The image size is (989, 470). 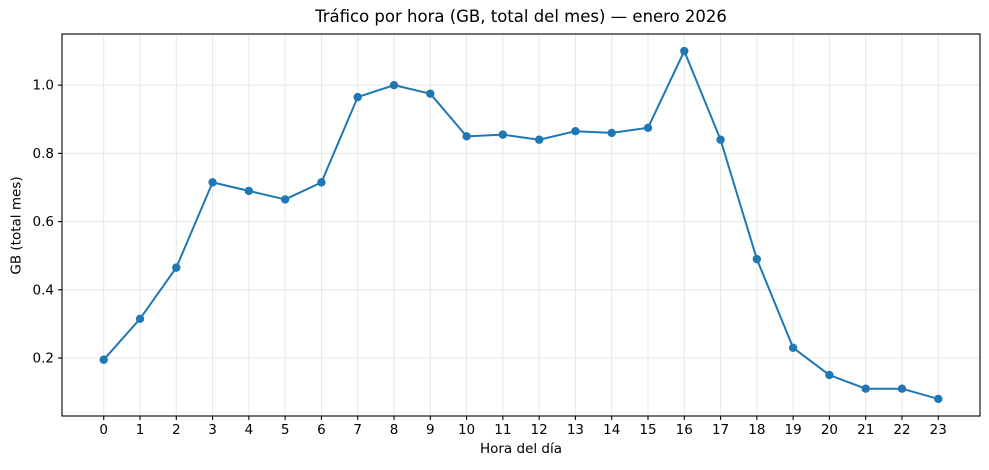 I want to click on x-tick-label: 22, so click(x=901, y=430).